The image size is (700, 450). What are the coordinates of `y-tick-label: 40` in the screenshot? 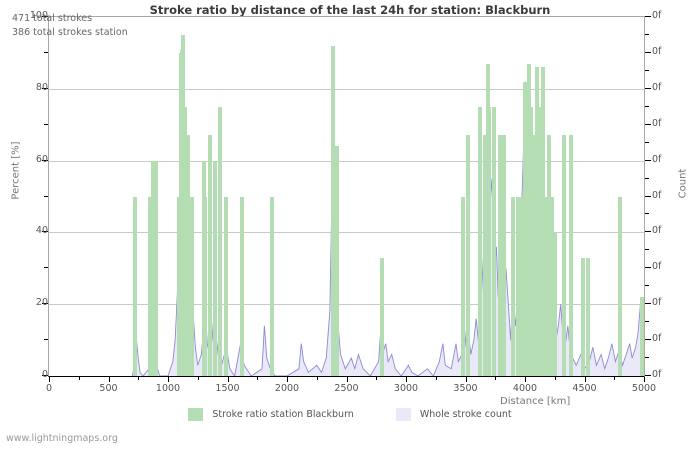 It's located at (41, 231).